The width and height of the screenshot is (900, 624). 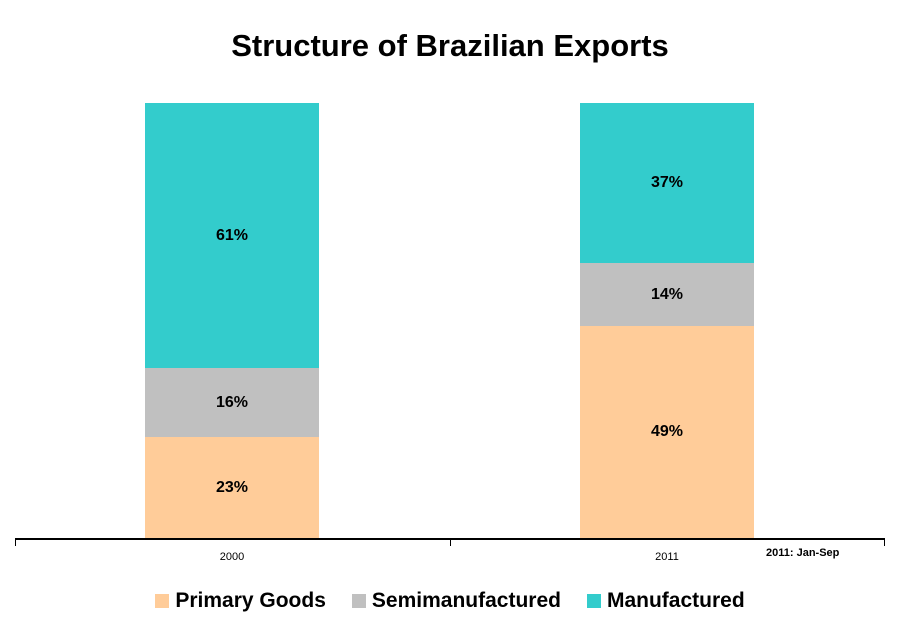 I want to click on legend-item-semimanufactured: Semimanufactured, so click(x=456, y=601).